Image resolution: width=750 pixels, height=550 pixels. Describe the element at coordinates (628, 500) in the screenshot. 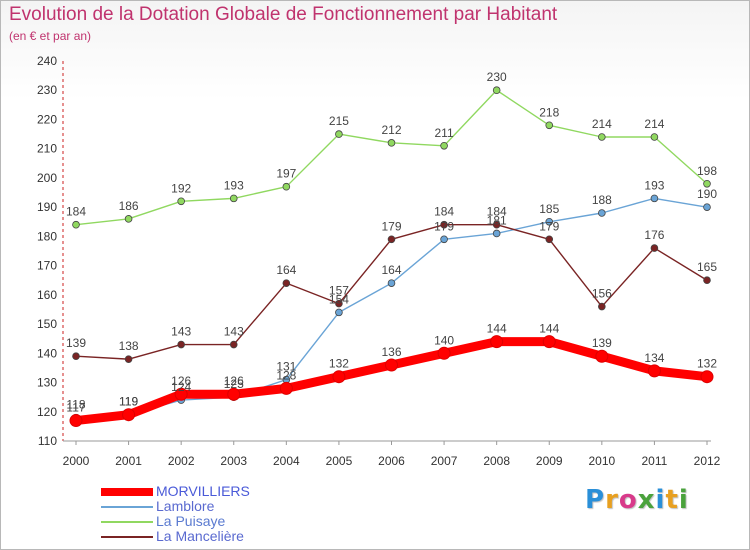

I see `logo-letter: o` at that location.